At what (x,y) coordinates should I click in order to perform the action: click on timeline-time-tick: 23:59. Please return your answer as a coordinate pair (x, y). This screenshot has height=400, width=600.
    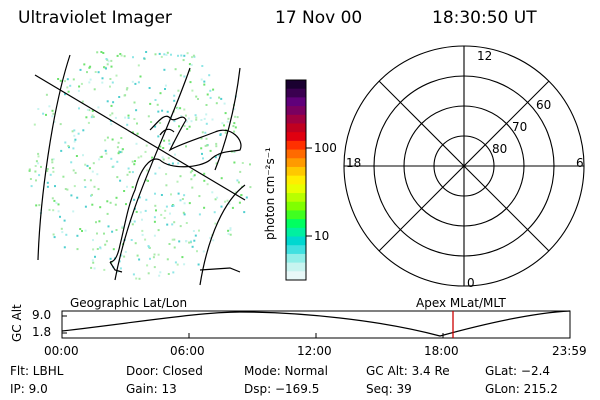
    Looking at the image, I should click on (569, 351).